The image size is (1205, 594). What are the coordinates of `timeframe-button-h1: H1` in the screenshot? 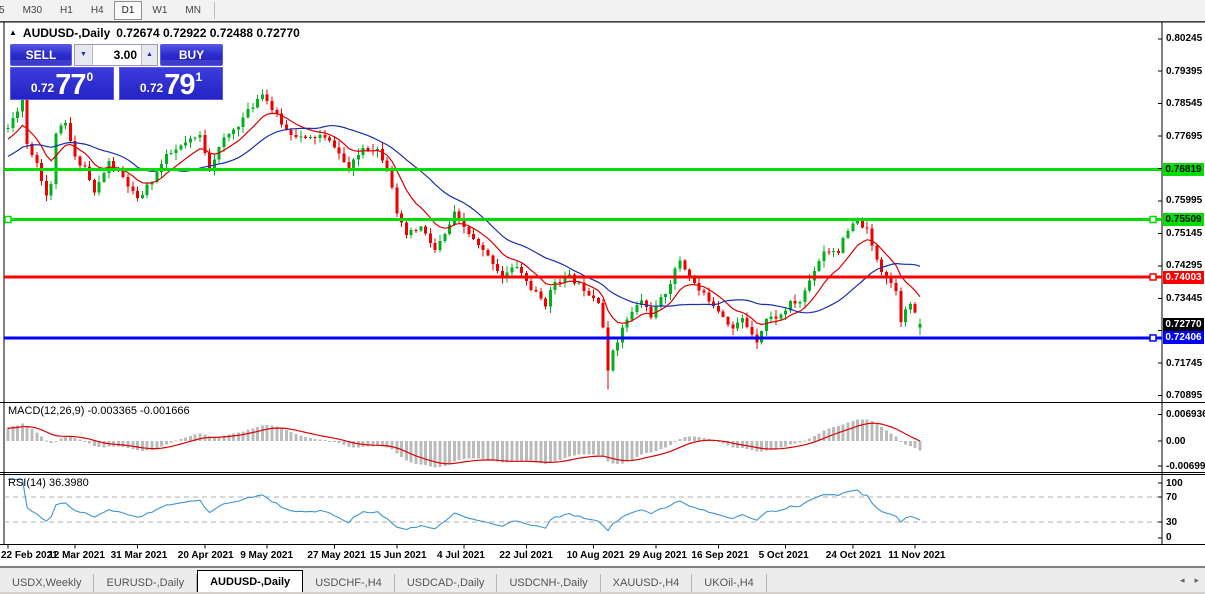 It's located at (66, 10).